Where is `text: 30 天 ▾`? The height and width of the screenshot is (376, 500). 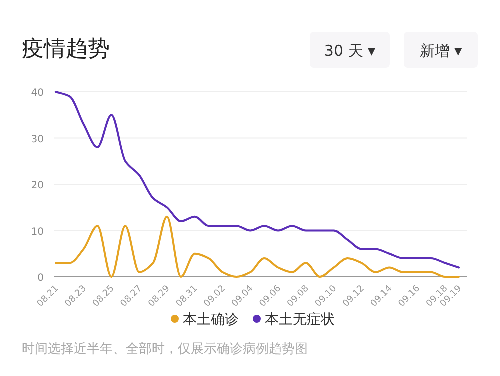 text: 30 天 ▾ is located at coordinates (350, 51).